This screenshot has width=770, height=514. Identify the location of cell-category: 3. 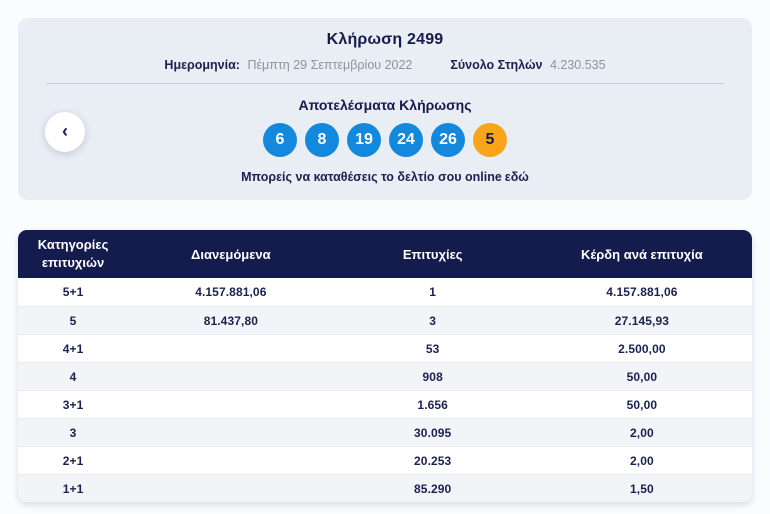
(73, 432).